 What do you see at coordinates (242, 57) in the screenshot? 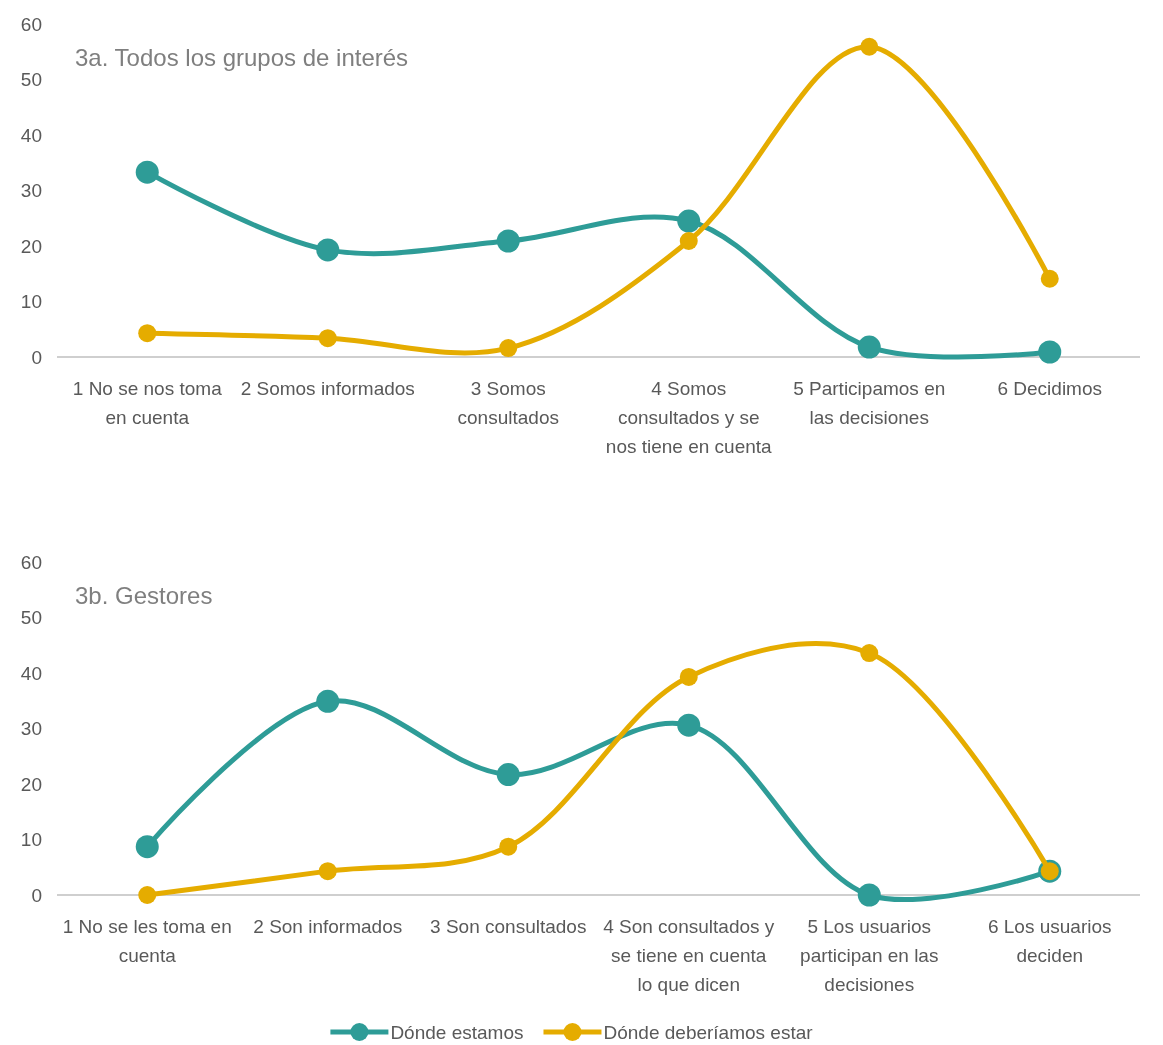
I see `text: 3a. Todos los grupos de interés` at bounding box center [242, 57].